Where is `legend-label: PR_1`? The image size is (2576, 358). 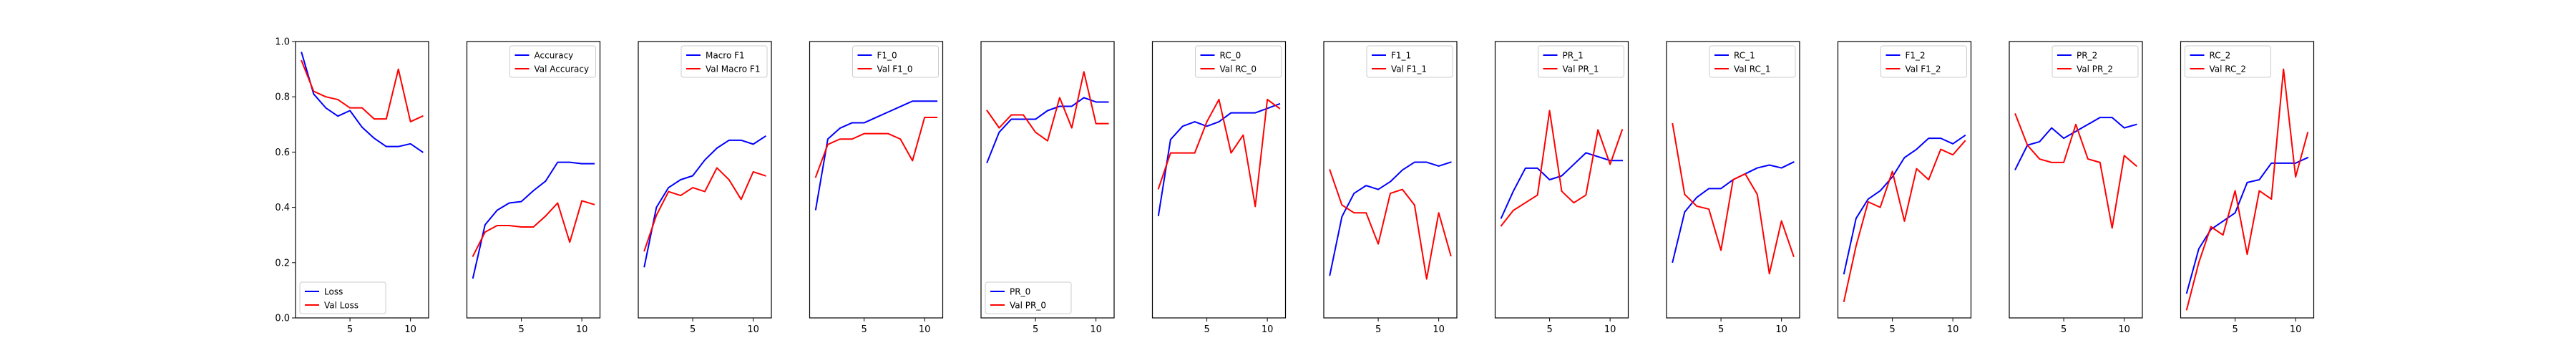
legend-label: PR_1 is located at coordinates (1573, 56).